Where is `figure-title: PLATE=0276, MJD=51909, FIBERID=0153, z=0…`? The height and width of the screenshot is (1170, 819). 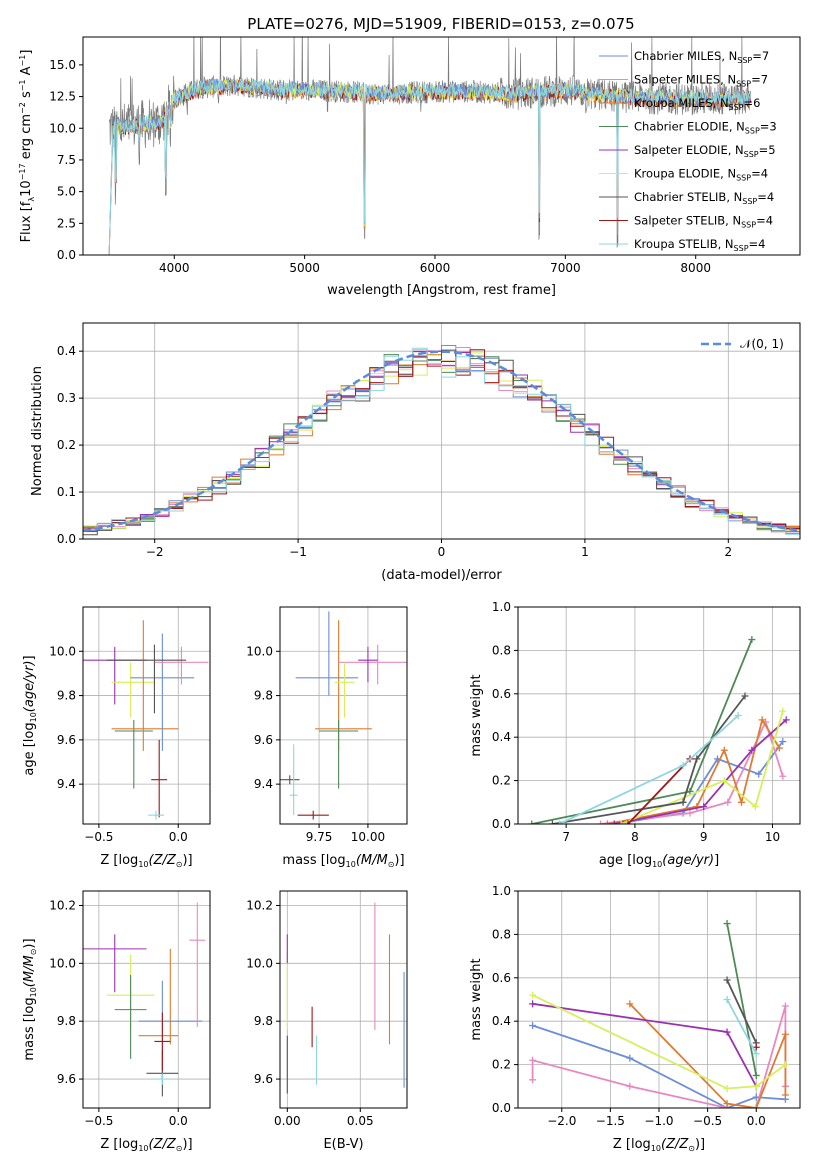 figure-title: PLATE=0276, MJD=51909, FIBERID=0153, z=0… is located at coordinates (440, 24).